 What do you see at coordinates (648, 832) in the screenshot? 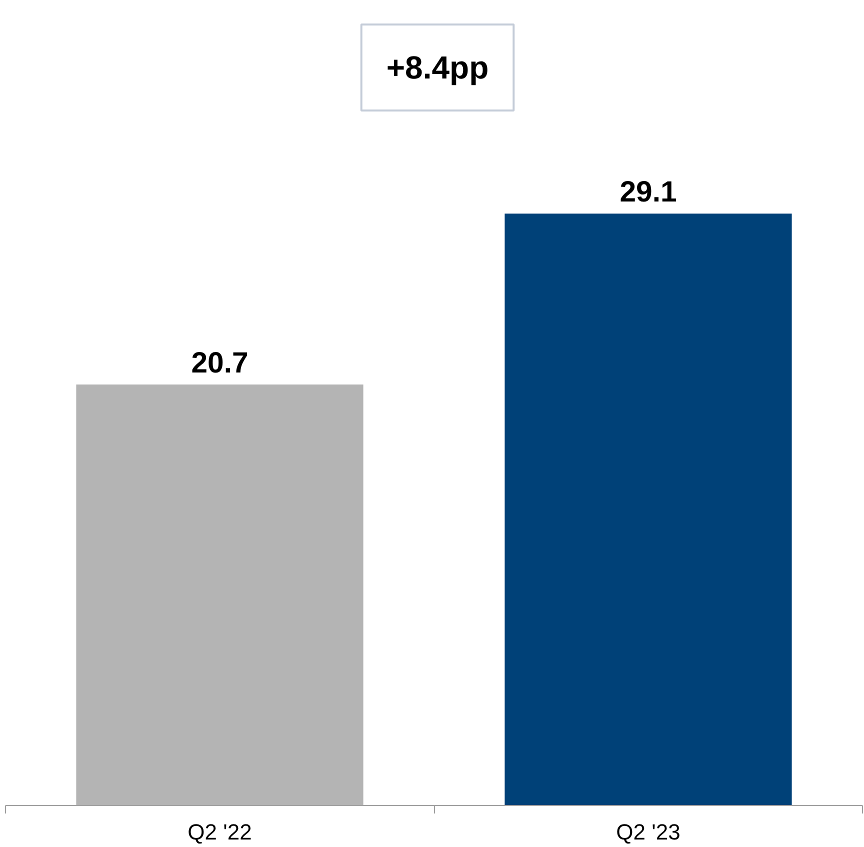
I see `x-tick-label: Q2 '23` at bounding box center [648, 832].